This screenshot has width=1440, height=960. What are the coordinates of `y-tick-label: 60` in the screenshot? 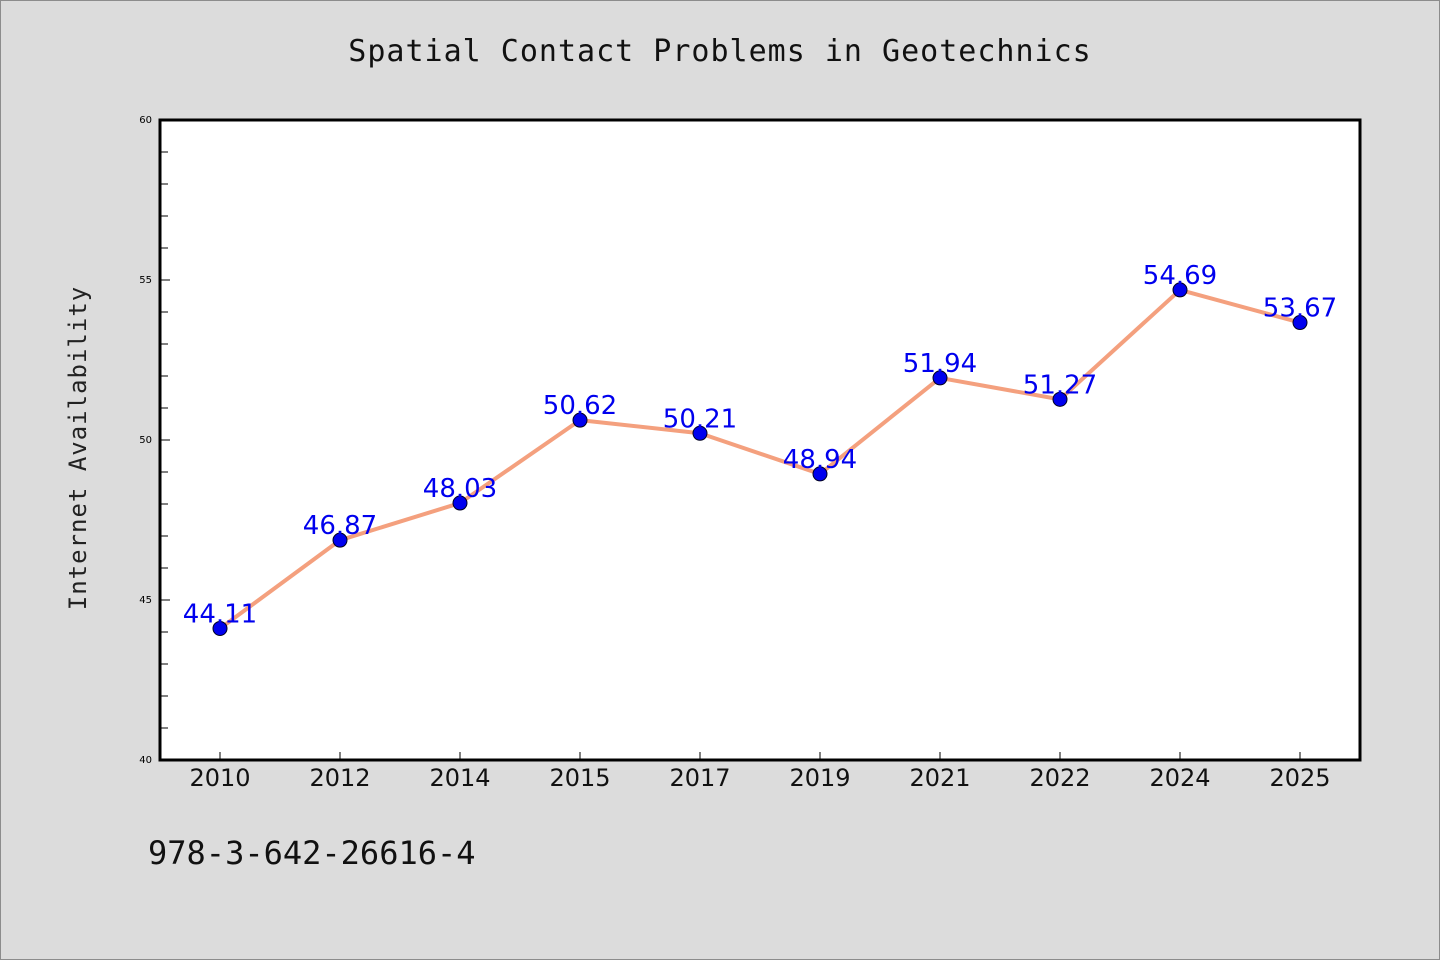 It's located at (145, 120).